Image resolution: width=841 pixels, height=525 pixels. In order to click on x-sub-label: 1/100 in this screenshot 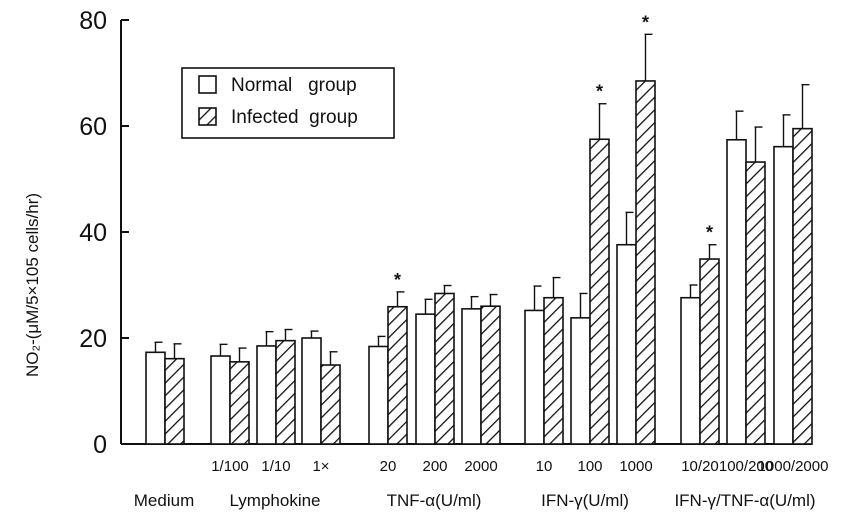, I will do `click(230, 466)`.